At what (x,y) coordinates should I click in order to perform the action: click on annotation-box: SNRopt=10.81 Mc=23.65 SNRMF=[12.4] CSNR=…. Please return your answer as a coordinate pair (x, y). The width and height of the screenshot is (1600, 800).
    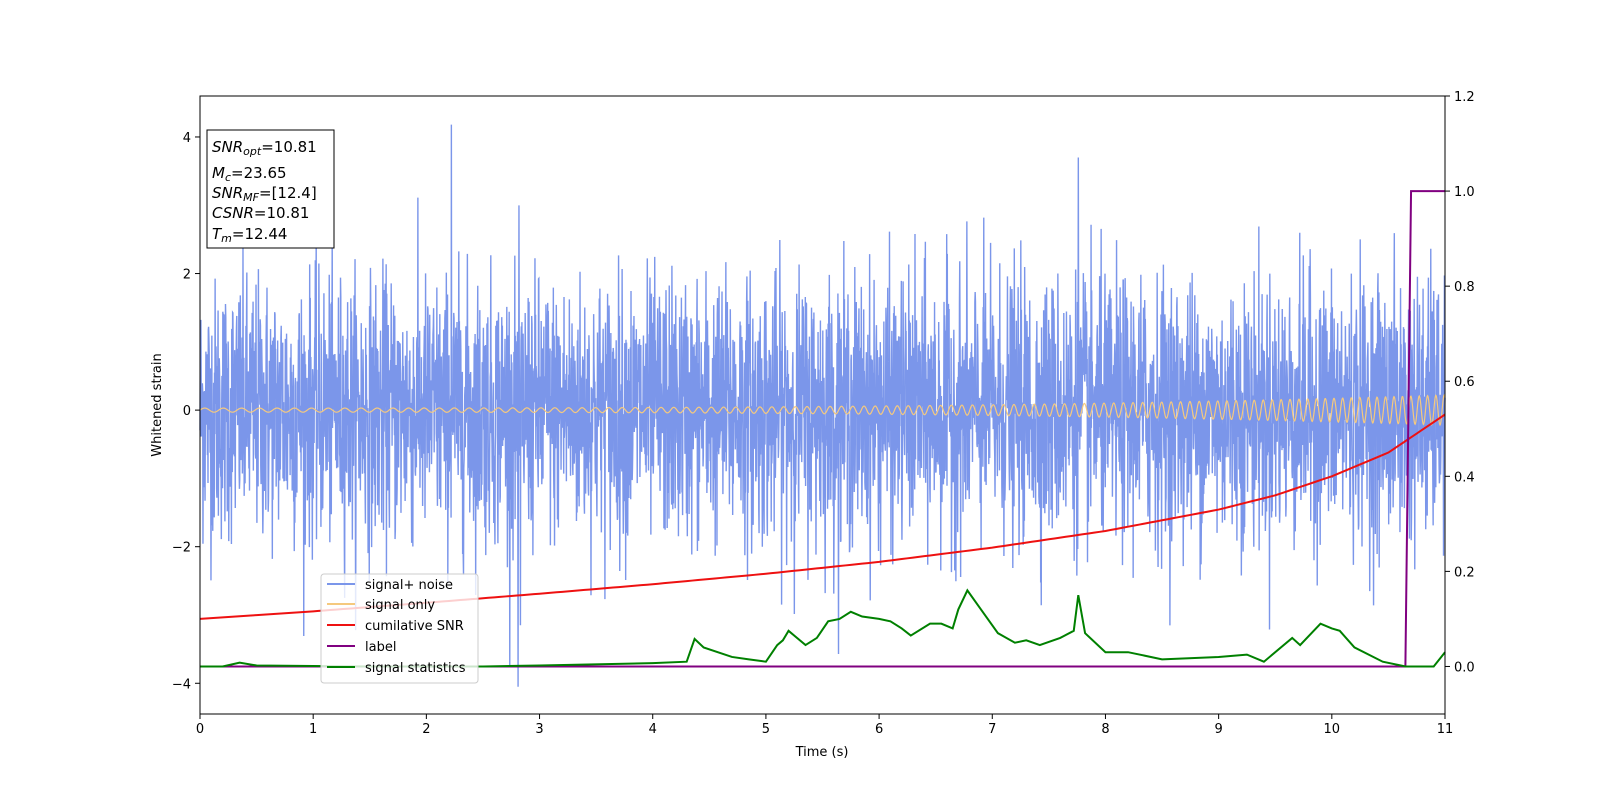
    Looking at the image, I should click on (270, 189).